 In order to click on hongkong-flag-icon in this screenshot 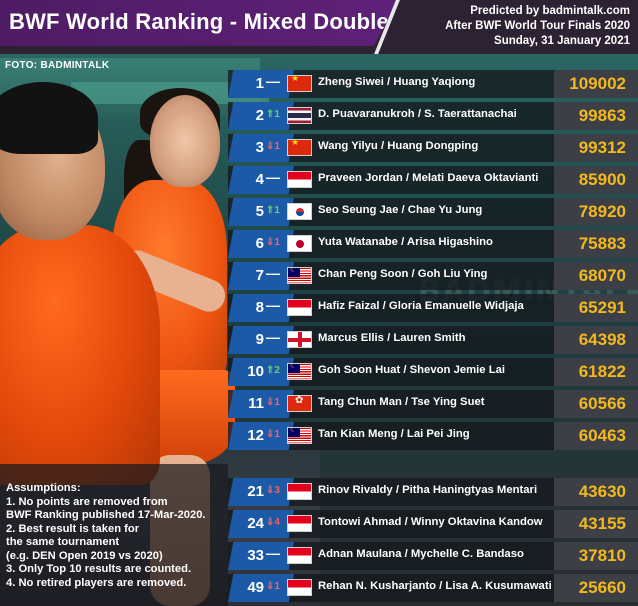, I will do `click(299, 403)`.